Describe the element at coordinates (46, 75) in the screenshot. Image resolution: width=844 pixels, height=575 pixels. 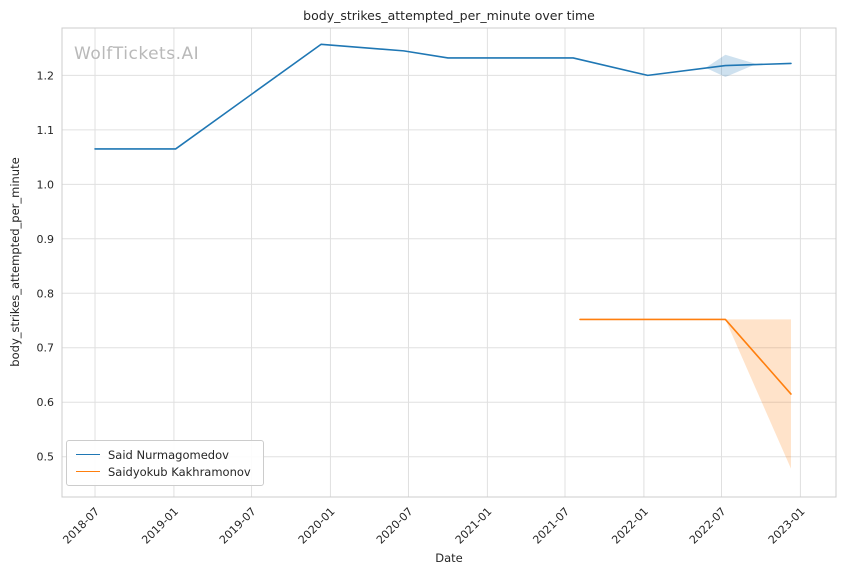
I see `y-tick-label: 1.2` at that location.